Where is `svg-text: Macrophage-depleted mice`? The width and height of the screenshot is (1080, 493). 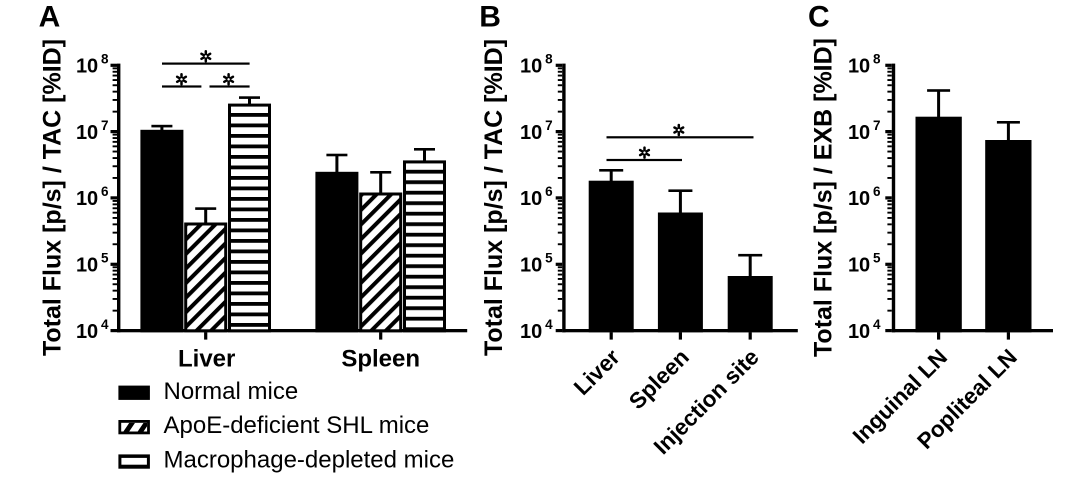
svg-text: Macrophage-depleted mice is located at coordinates (309, 460).